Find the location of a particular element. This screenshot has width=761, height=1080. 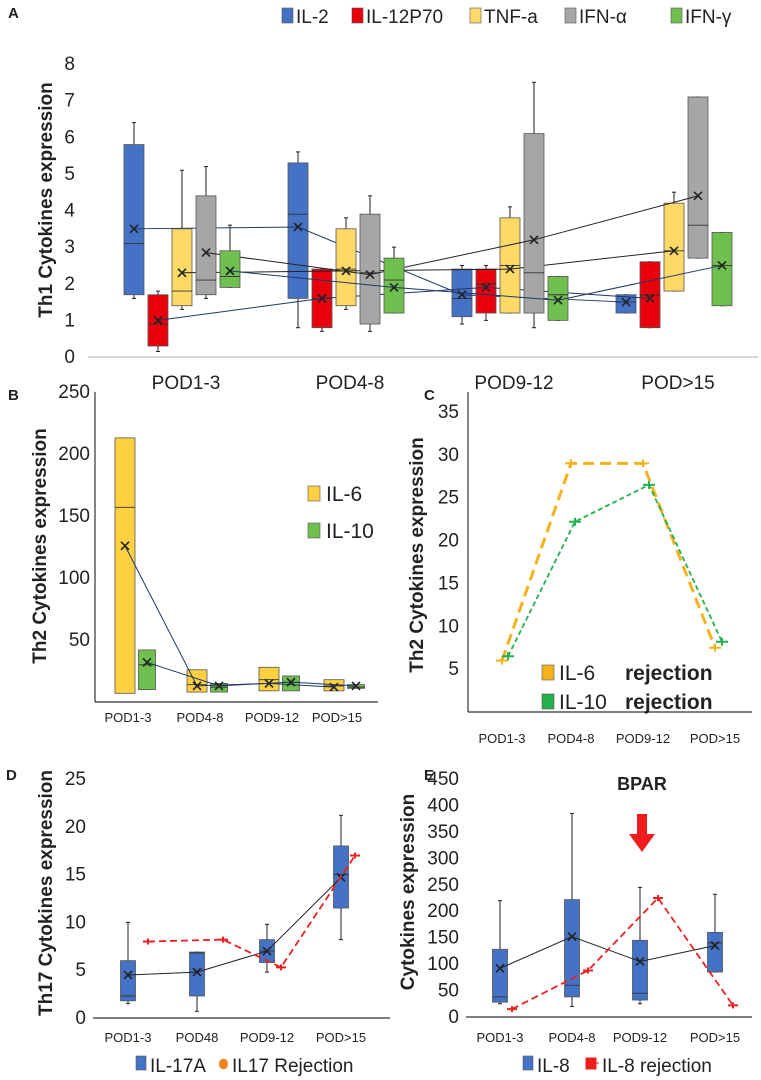

panel-b-x-tick-pod4-8: POD4-8 is located at coordinates (200, 717).